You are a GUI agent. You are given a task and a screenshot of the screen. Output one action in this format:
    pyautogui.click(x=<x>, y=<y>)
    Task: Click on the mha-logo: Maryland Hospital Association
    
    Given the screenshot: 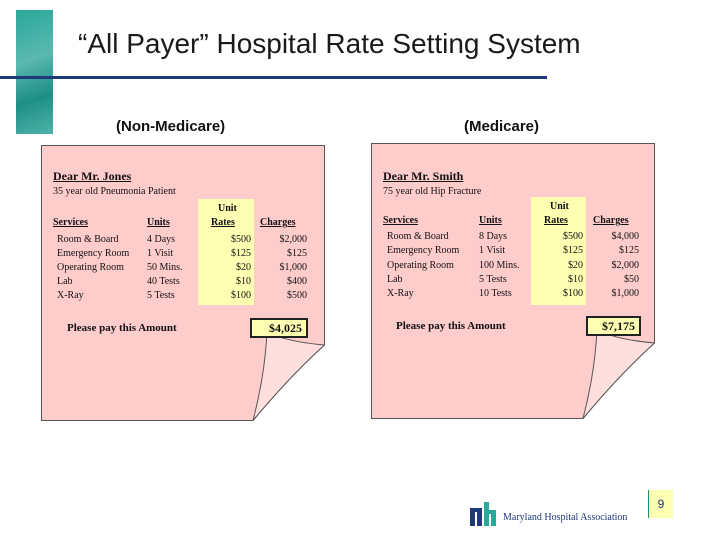 What is the action you would take?
    pyautogui.click(x=548, y=513)
    